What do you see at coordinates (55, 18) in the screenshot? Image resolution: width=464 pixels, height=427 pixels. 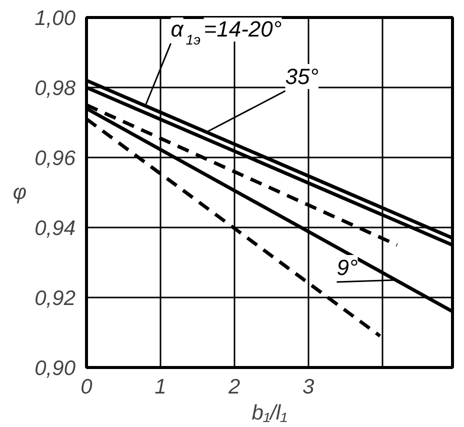 I see `y-tick-label: 1,00` at bounding box center [55, 18].